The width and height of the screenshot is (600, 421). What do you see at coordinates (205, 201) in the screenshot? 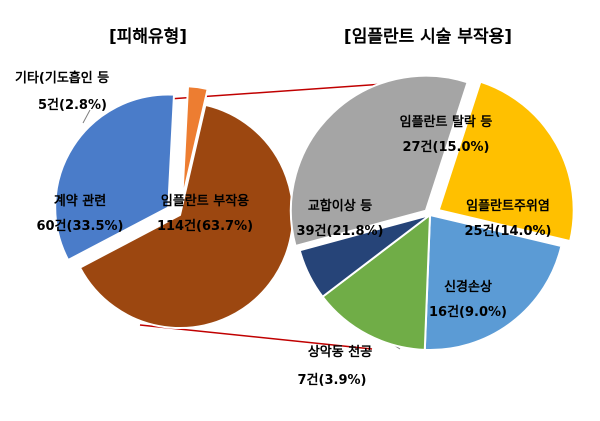
I see `chart0-slice-0-label: 임플란트 부작용` at bounding box center [205, 201].